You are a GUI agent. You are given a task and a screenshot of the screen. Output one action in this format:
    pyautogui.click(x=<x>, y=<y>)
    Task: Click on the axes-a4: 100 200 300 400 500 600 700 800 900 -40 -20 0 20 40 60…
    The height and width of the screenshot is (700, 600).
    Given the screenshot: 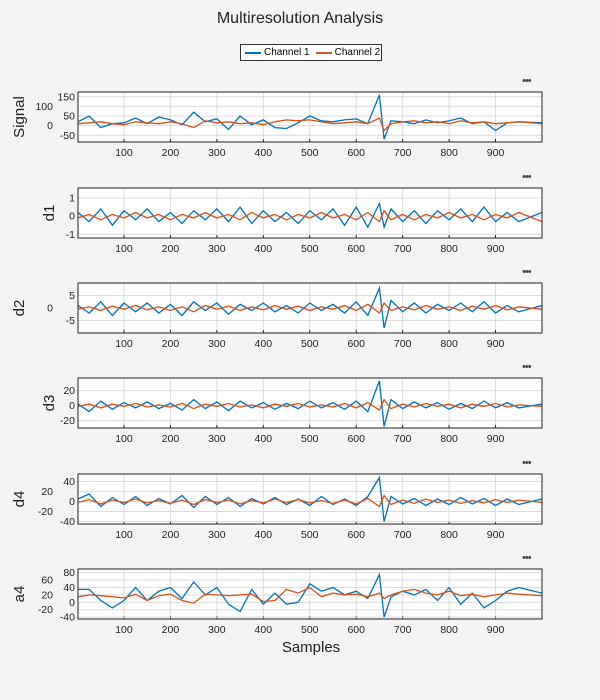 What is the action you would take?
    pyautogui.click(x=277, y=601)
    